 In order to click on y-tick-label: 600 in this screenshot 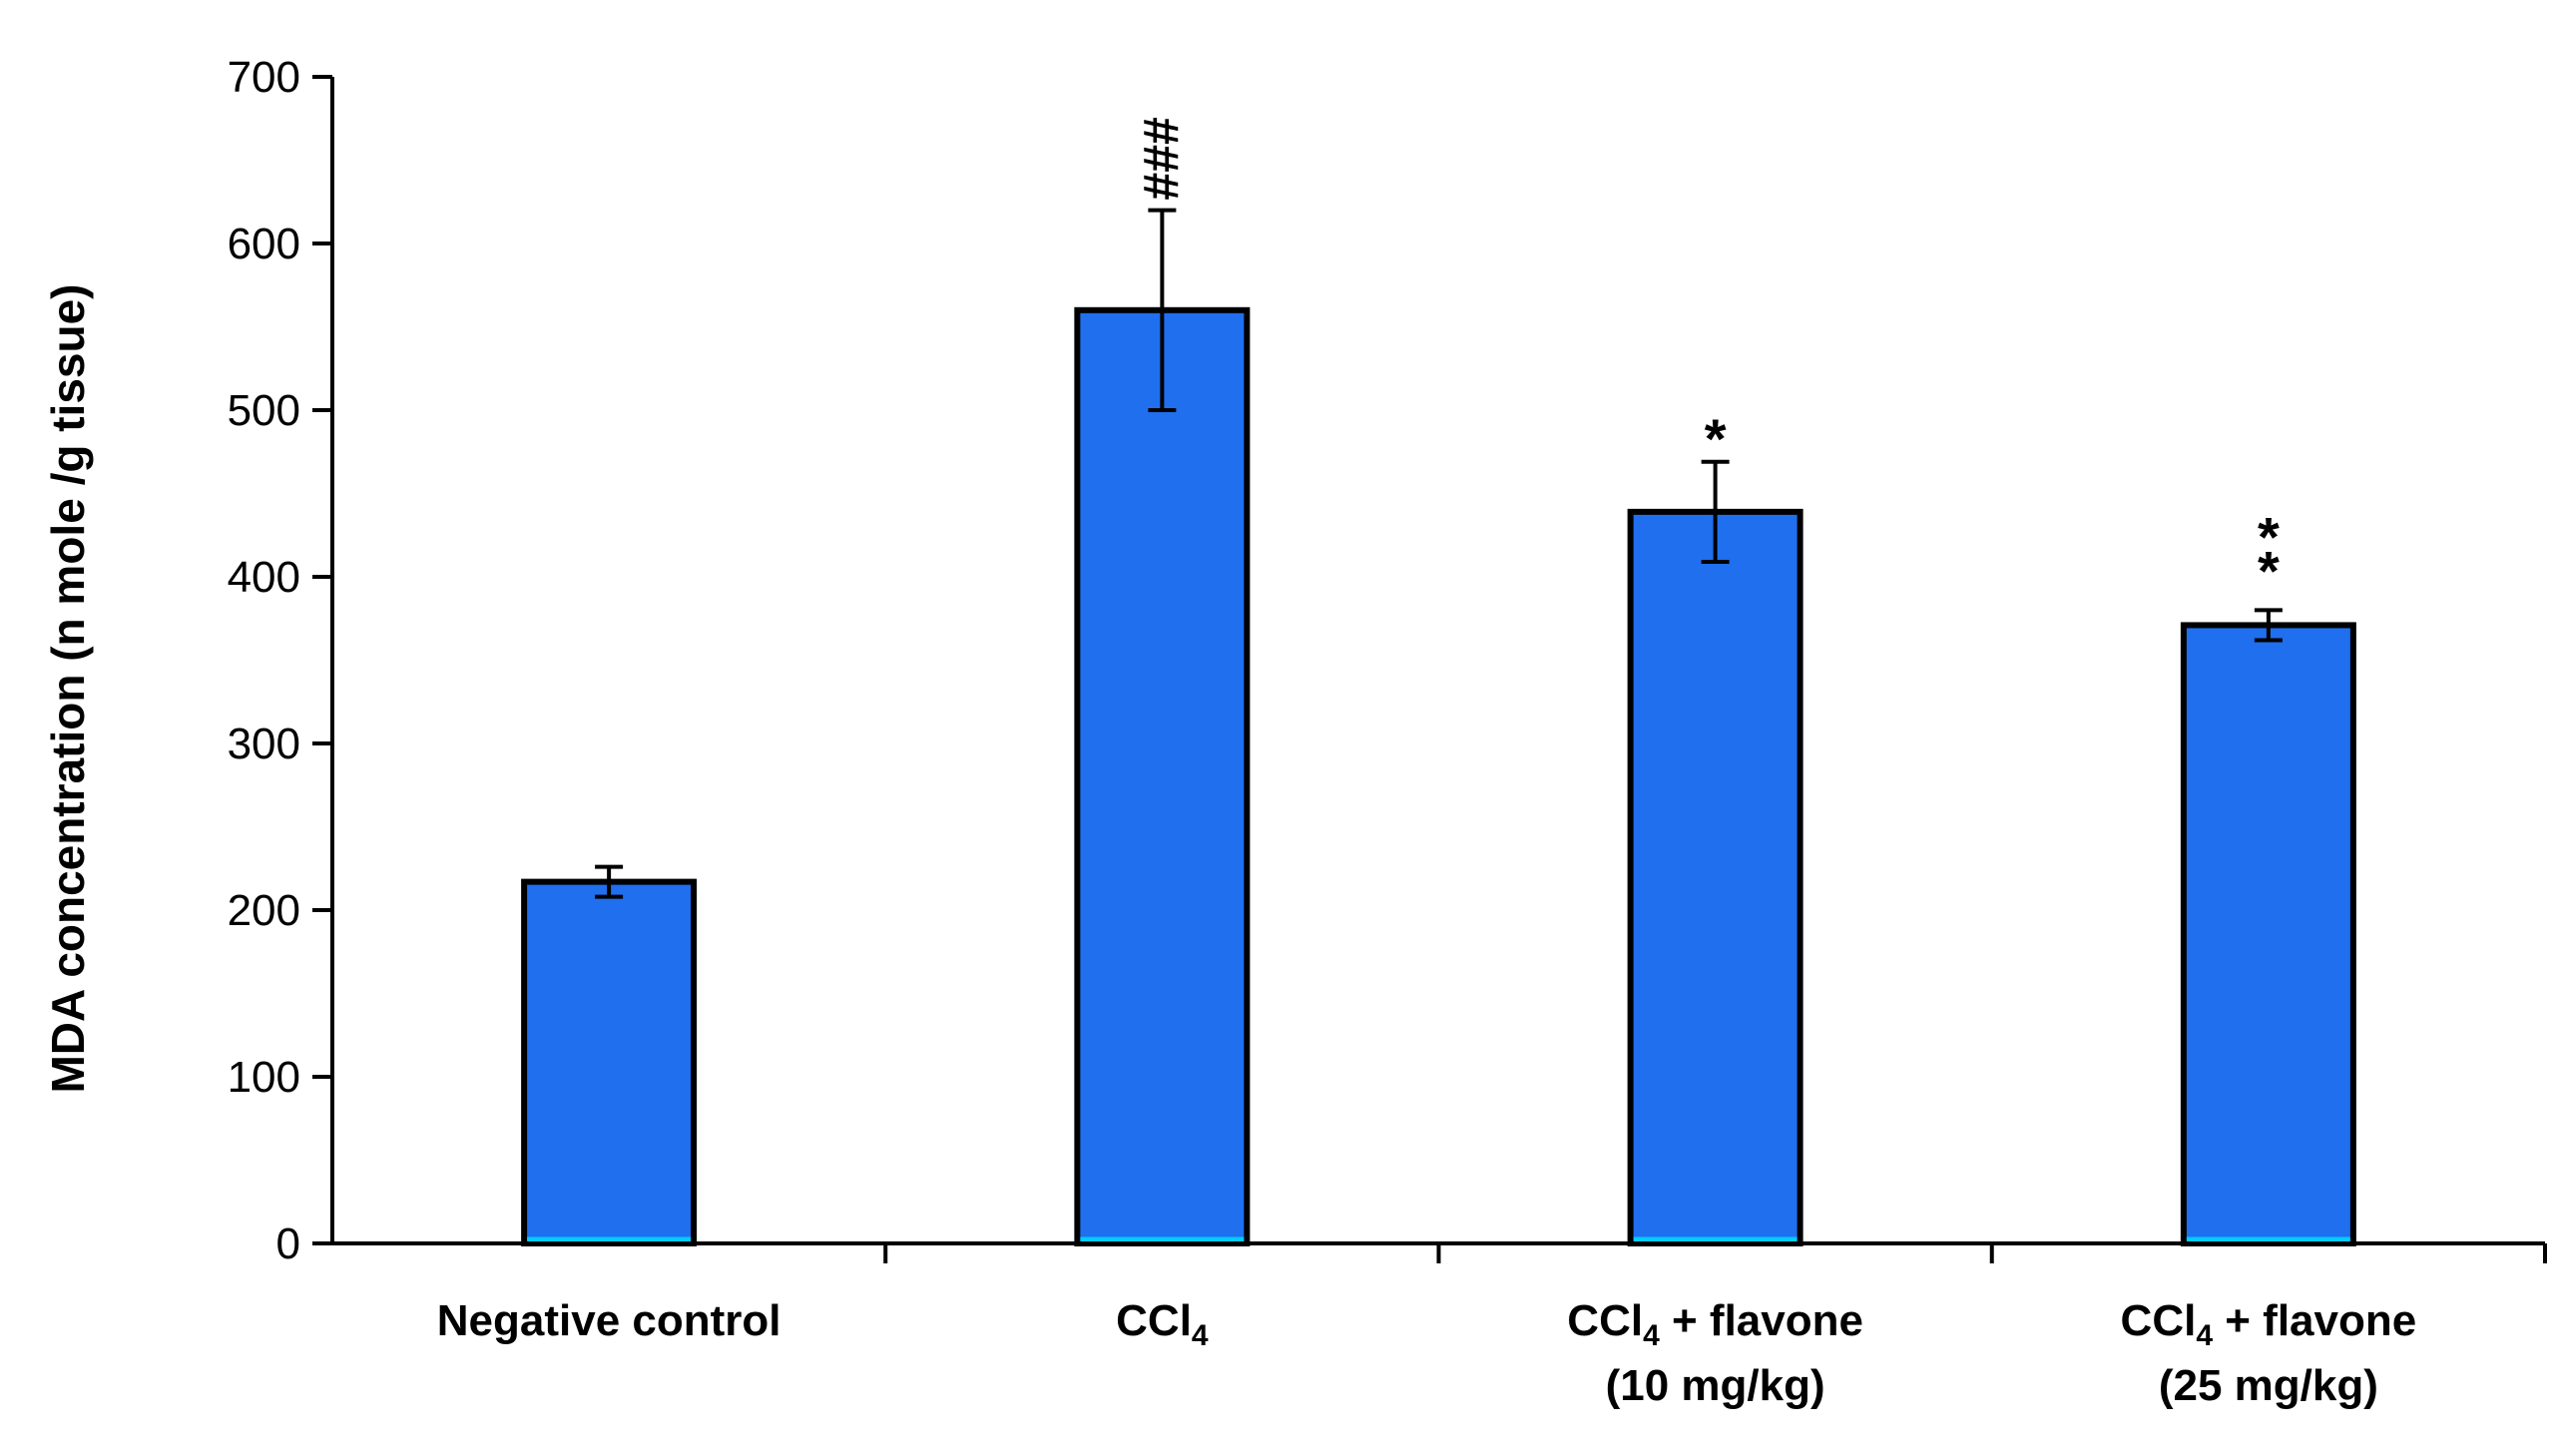, I will do `click(264, 244)`.